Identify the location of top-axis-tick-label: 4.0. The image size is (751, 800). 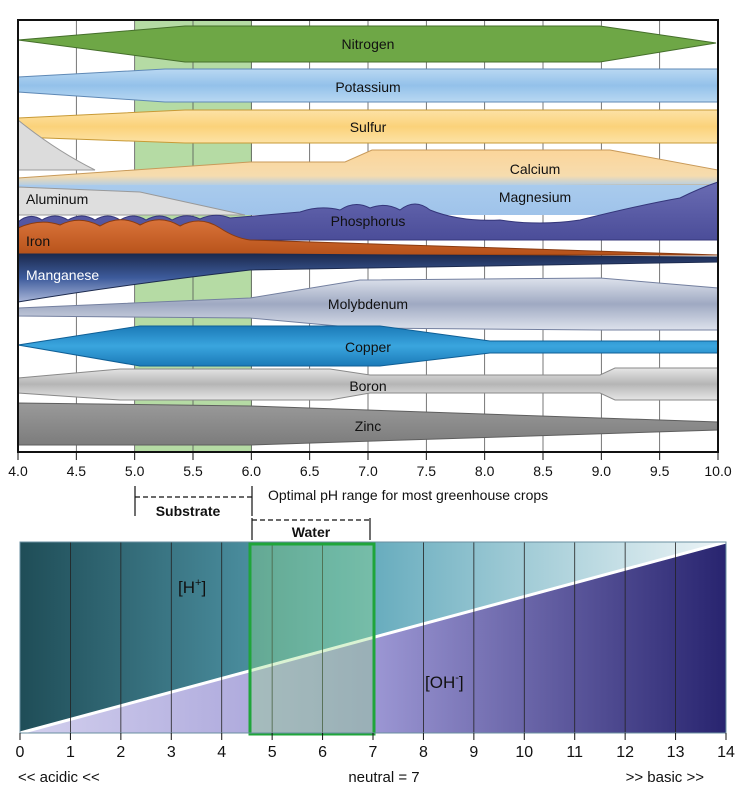
(18, 471).